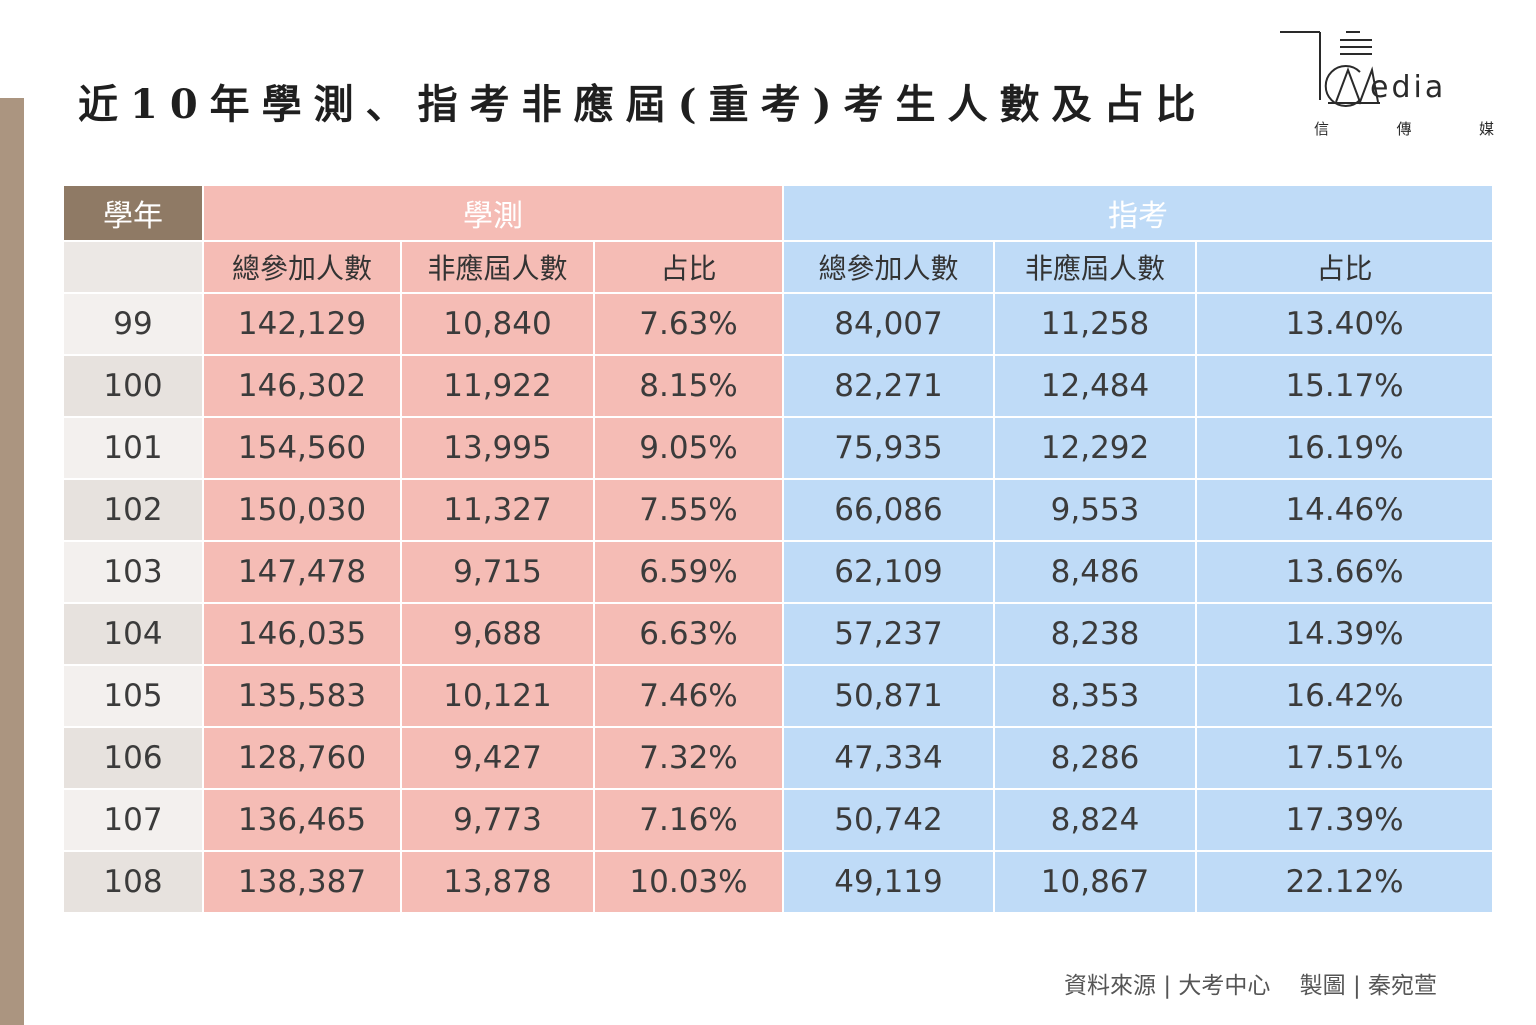 The width and height of the screenshot is (1536, 1025). What do you see at coordinates (889, 386) in the screenshot?
I see `ast-cell: 82,271` at bounding box center [889, 386].